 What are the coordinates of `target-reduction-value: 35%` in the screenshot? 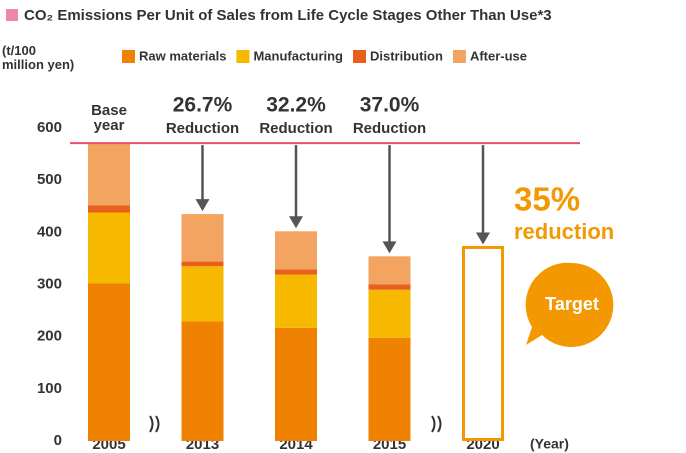 It's located at (547, 199).